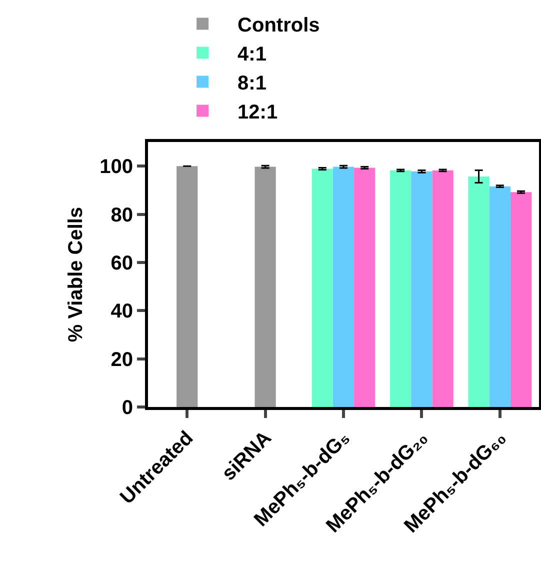 Image resolution: width=541 pixels, height=569 pixels. What do you see at coordinates (76, 274) in the screenshot?
I see `y-axis-title: % Viable Cells` at bounding box center [76, 274].